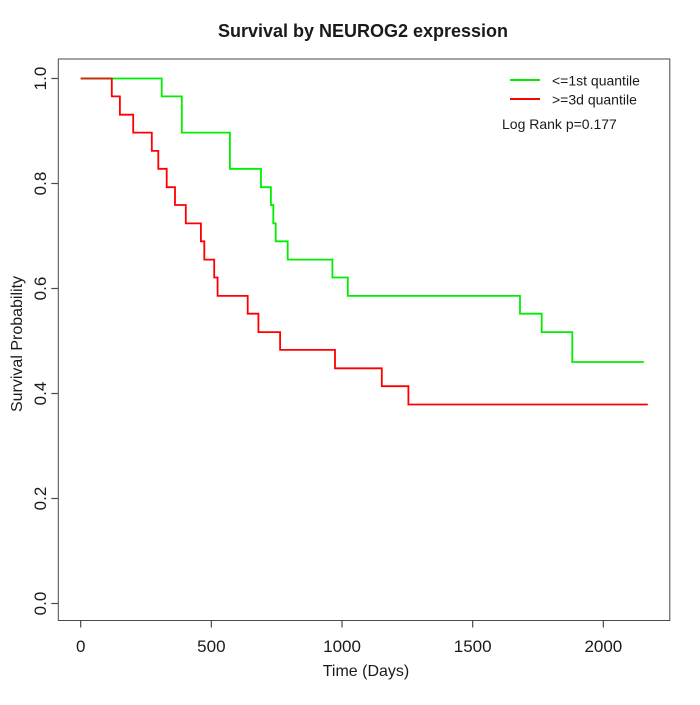 Image resolution: width=700 pixels, height=705 pixels. What do you see at coordinates (80, 646) in the screenshot?
I see `x-tick-label: 0` at bounding box center [80, 646].